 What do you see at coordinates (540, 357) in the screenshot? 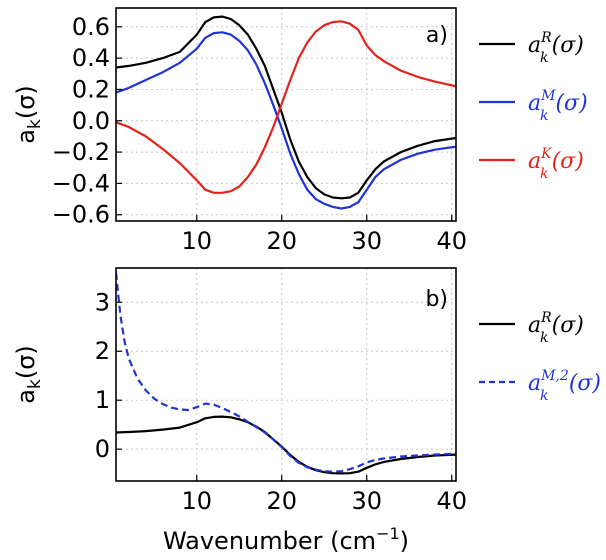
I see `panel-b-legend: aR(σ)kaM,2(σ)k` at bounding box center [540, 357].